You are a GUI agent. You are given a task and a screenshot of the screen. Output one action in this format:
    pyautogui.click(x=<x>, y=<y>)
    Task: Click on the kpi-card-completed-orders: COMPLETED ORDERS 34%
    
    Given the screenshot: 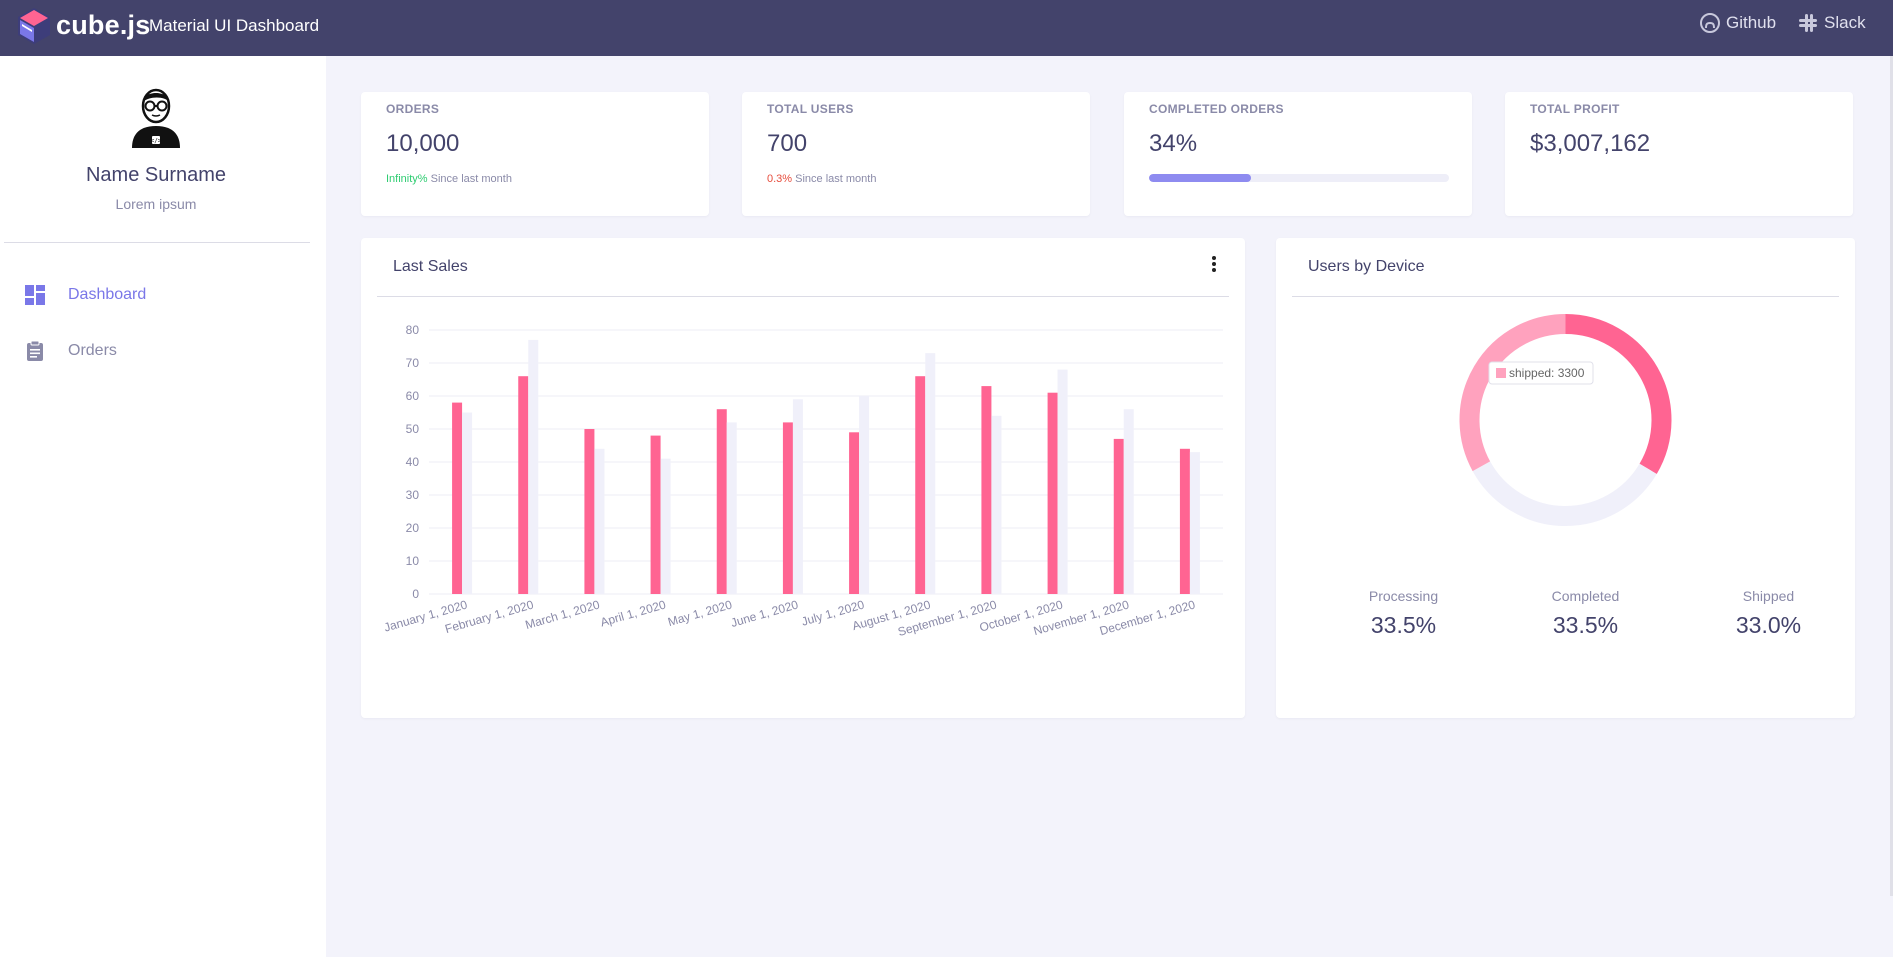 What is the action you would take?
    pyautogui.click(x=1298, y=154)
    